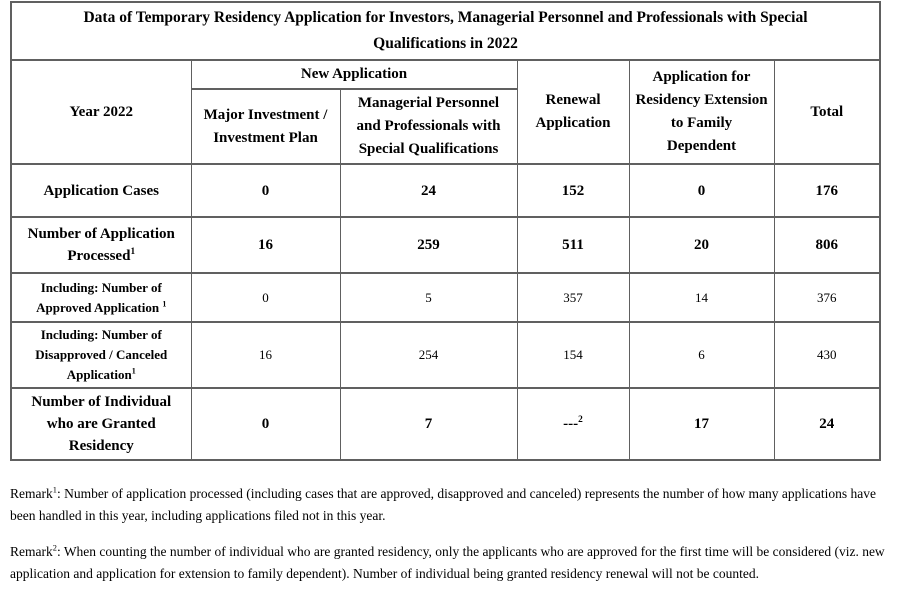 The image size is (907, 596). I want to click on value-text: 176, so click(827, 190).